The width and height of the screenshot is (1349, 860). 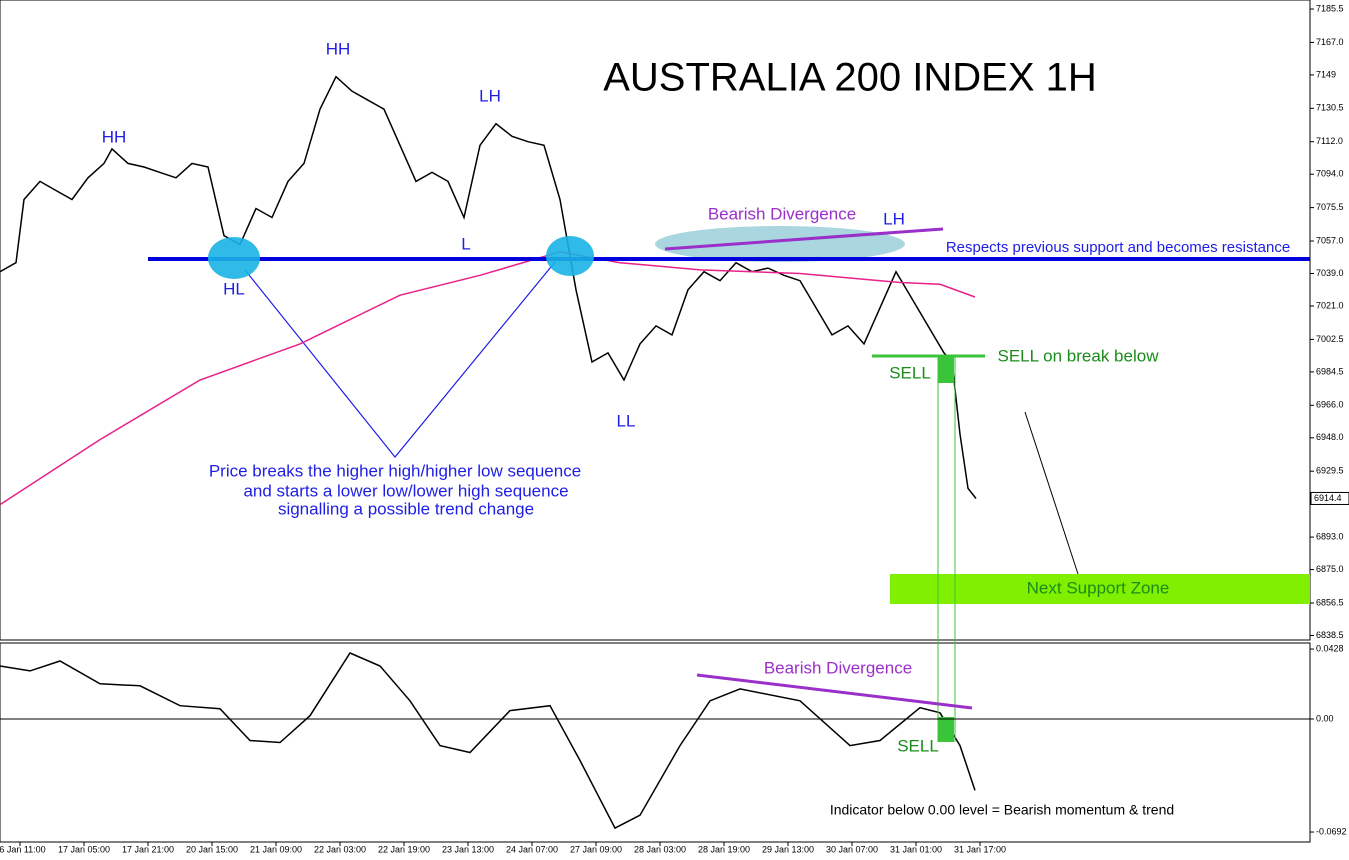 I want to click on series-line, so click(x=488, y=741).